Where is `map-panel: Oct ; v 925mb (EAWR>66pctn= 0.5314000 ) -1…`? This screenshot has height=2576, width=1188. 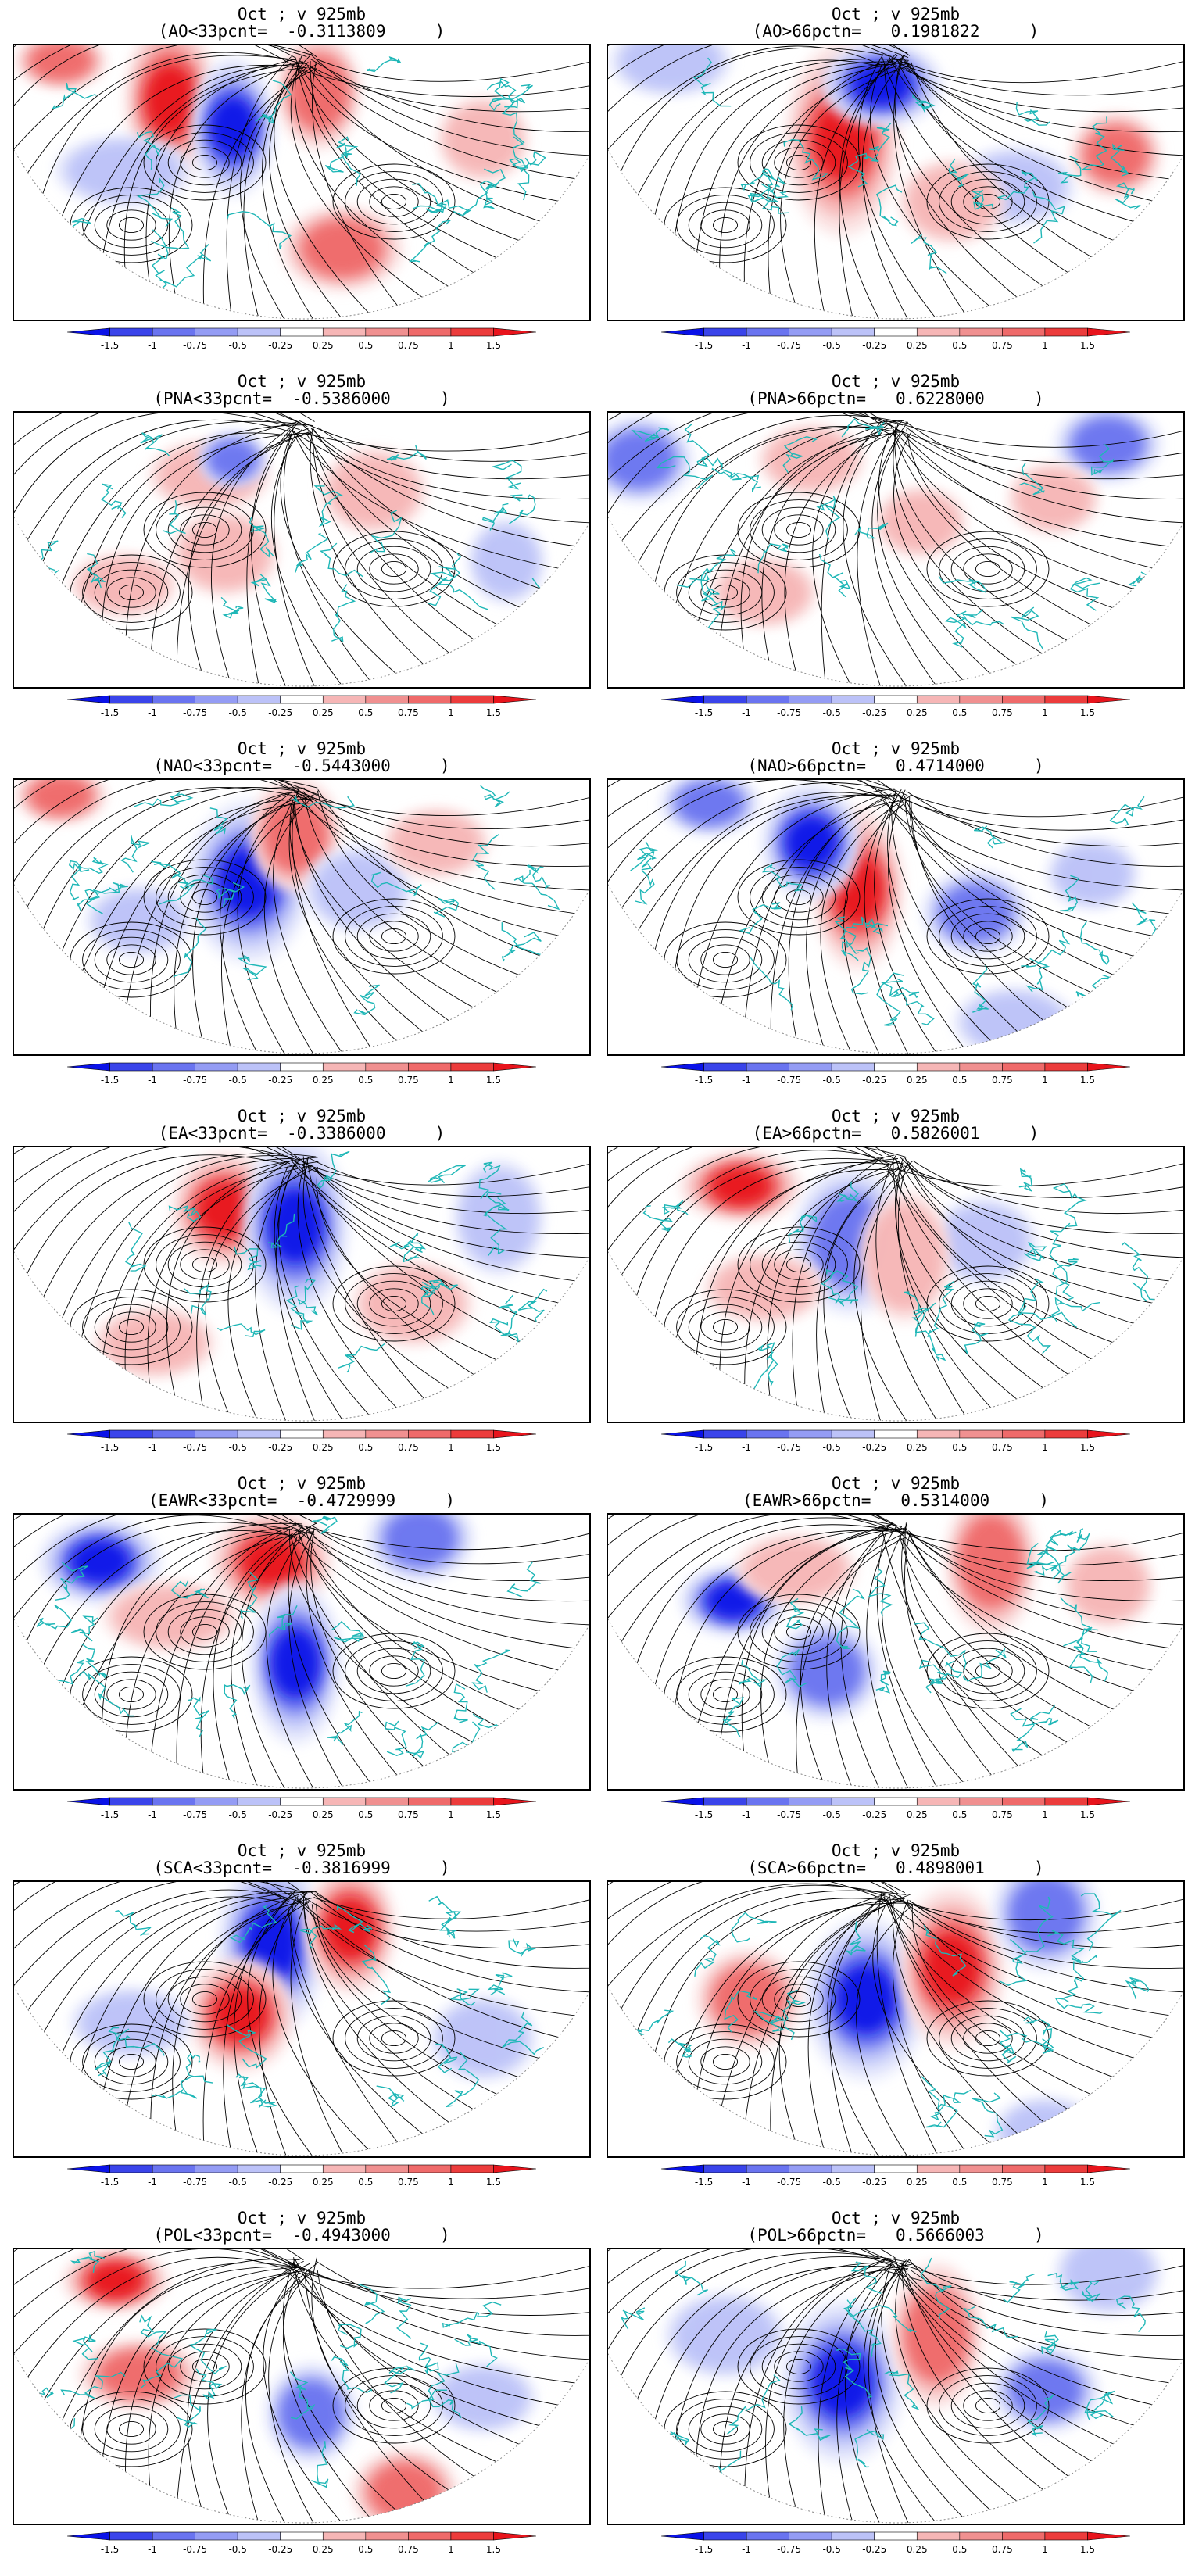 map-panel: Oct ; v 925mb (EAWR>66pctn= 0.5314000 ) -1… is located at coordinates (896, 1657).